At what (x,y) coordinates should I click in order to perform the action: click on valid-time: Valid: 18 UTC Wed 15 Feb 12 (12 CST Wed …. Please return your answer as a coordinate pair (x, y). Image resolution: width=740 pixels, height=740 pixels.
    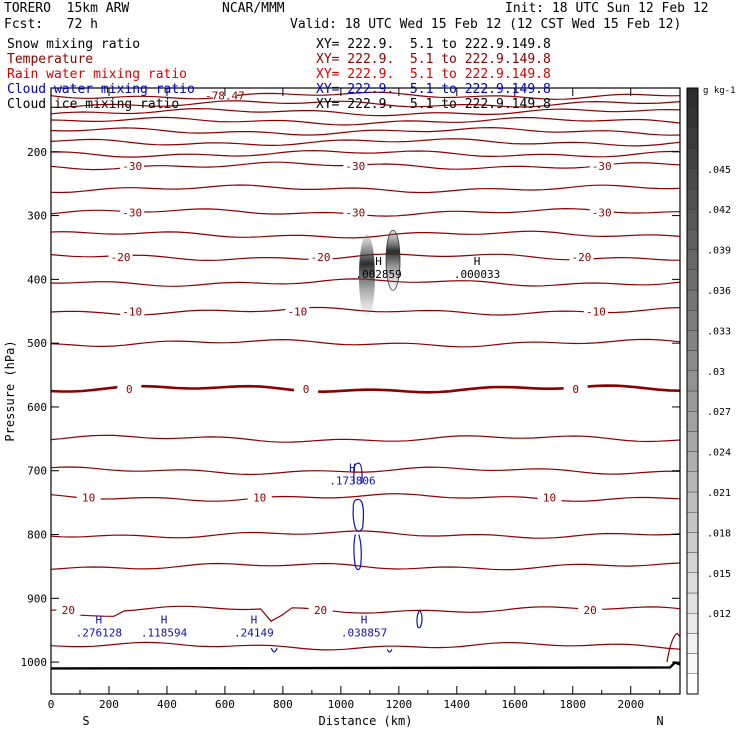
    Looking at the image, I should click on (486, 24).